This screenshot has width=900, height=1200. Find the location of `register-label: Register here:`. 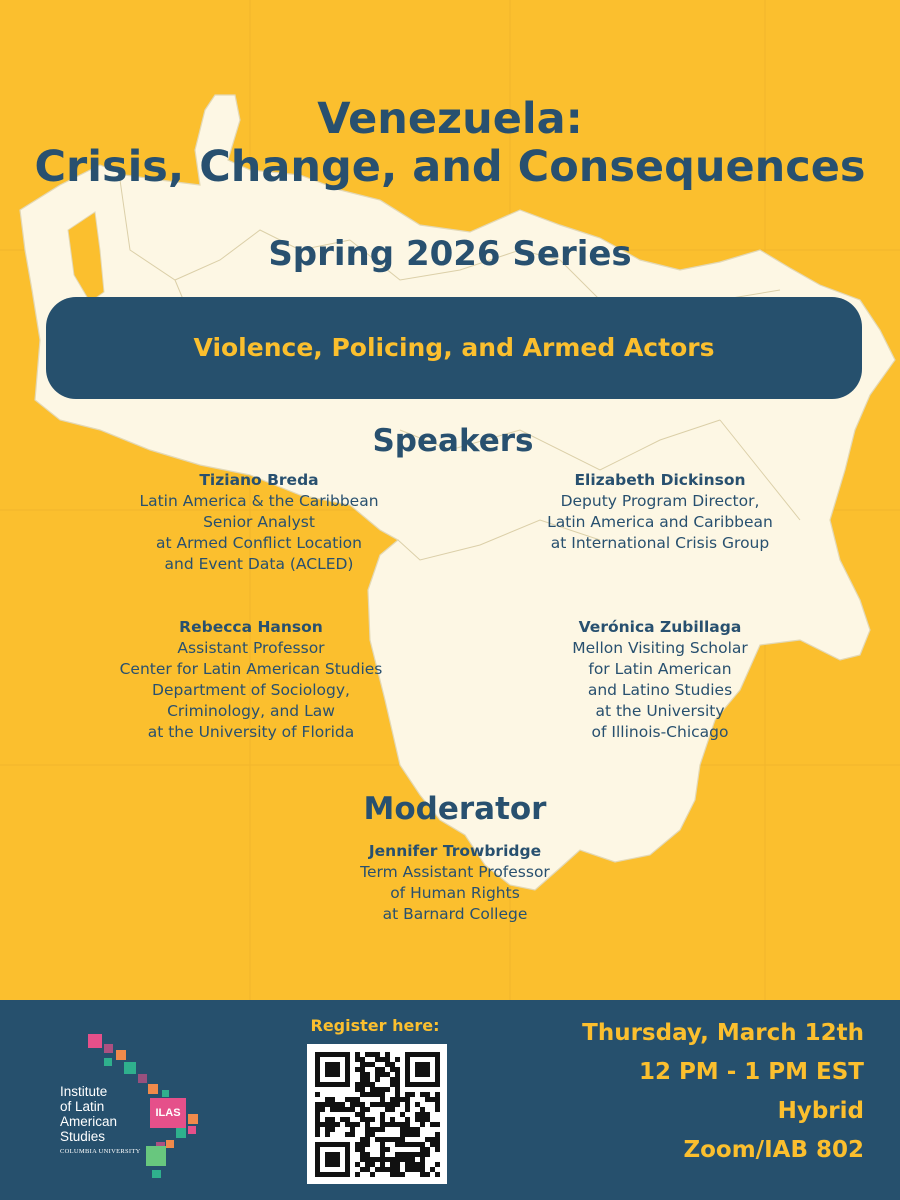

register-label: Register here: is located at coordinates (375, 1025).